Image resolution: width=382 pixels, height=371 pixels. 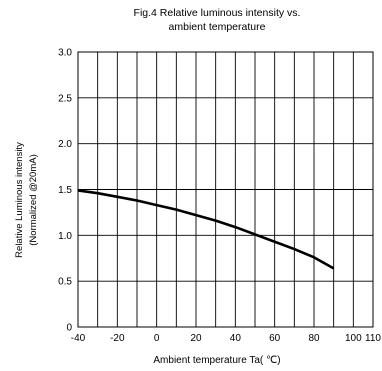 What do you see at coordinates (65, 190) in the screenshot?
I see `y-tick-label: 1.5` at bounding box center [65, 190].